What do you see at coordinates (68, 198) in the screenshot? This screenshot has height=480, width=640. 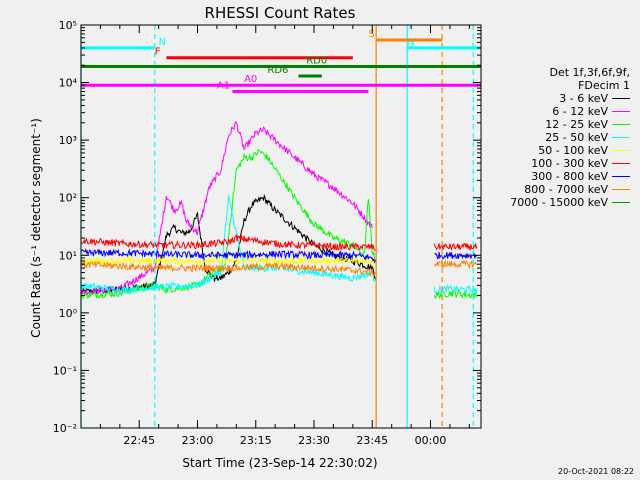 I see `y-tick-label: 10²` at bounding box center [68, 198].